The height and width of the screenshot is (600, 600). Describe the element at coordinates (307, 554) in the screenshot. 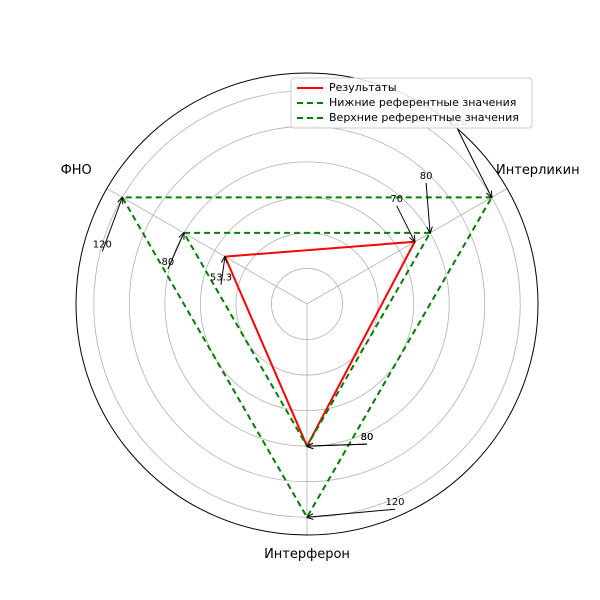

I see `category-label: Интерферон` at that location.